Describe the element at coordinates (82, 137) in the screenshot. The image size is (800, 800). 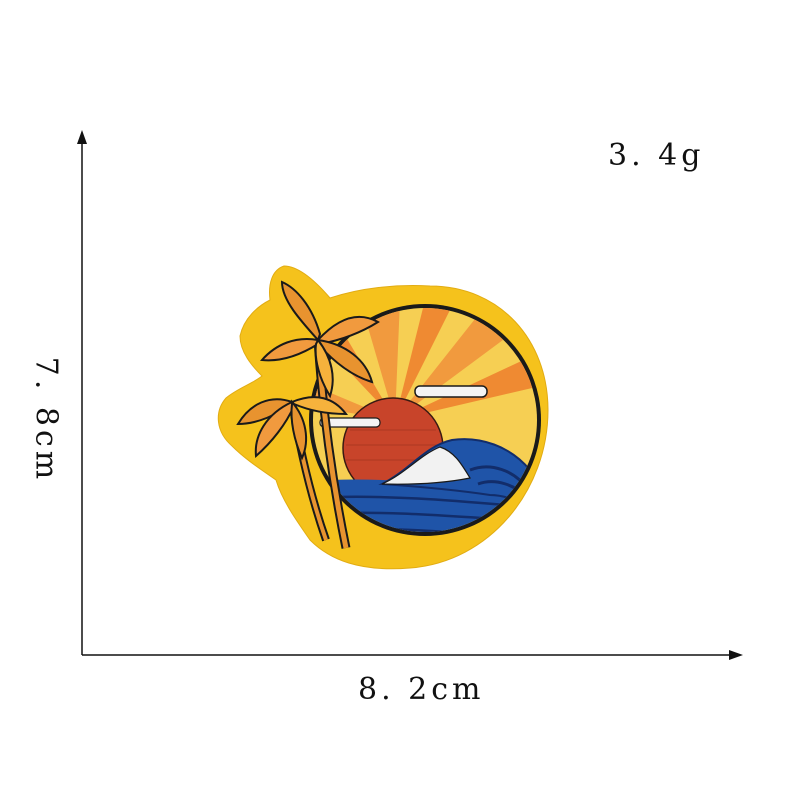
I see `height-arrowhead` at that location.